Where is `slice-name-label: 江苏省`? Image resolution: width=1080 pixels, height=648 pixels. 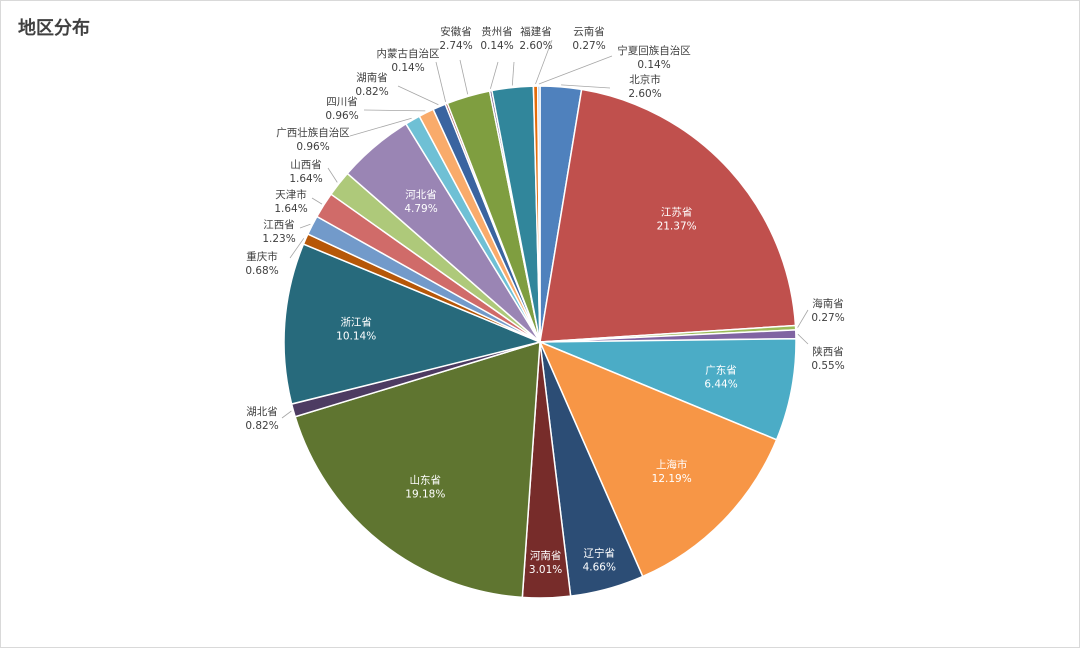
slice-name-label: 江苏省 is located at coordinates (677, 211).